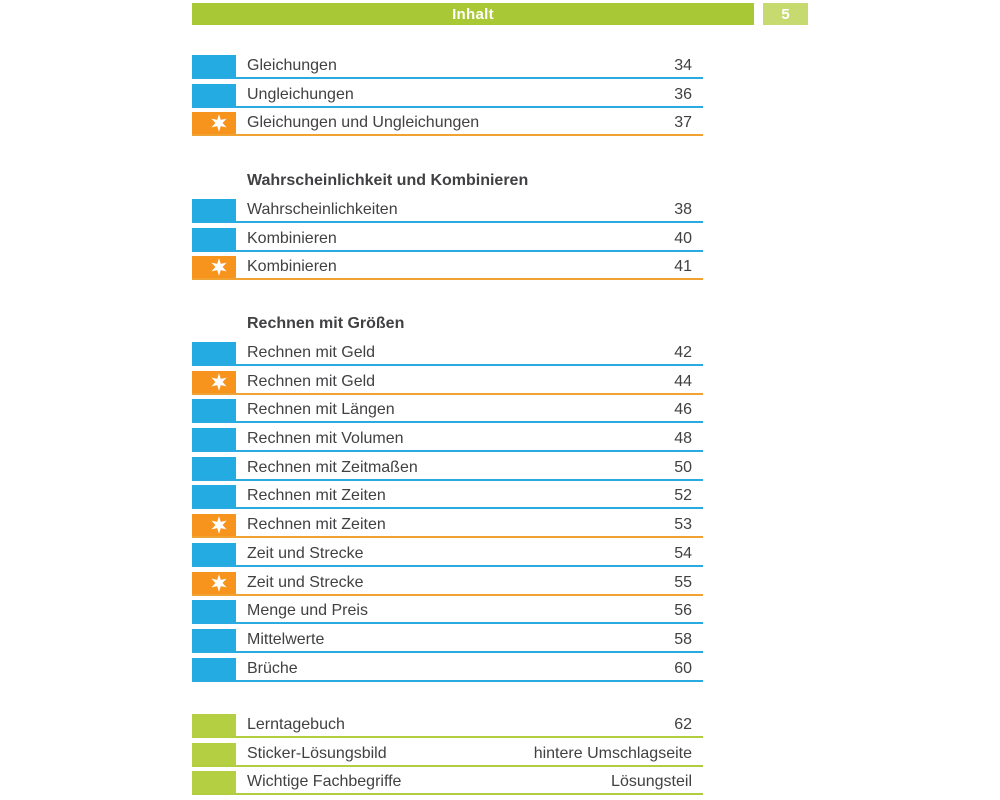 Image resolution: width=1000 pixels, height=800 pixels. What do you see at coordinates (683, 267) in the screenshot?
I see `entry-page: 41` at bounding box center [683, 267].